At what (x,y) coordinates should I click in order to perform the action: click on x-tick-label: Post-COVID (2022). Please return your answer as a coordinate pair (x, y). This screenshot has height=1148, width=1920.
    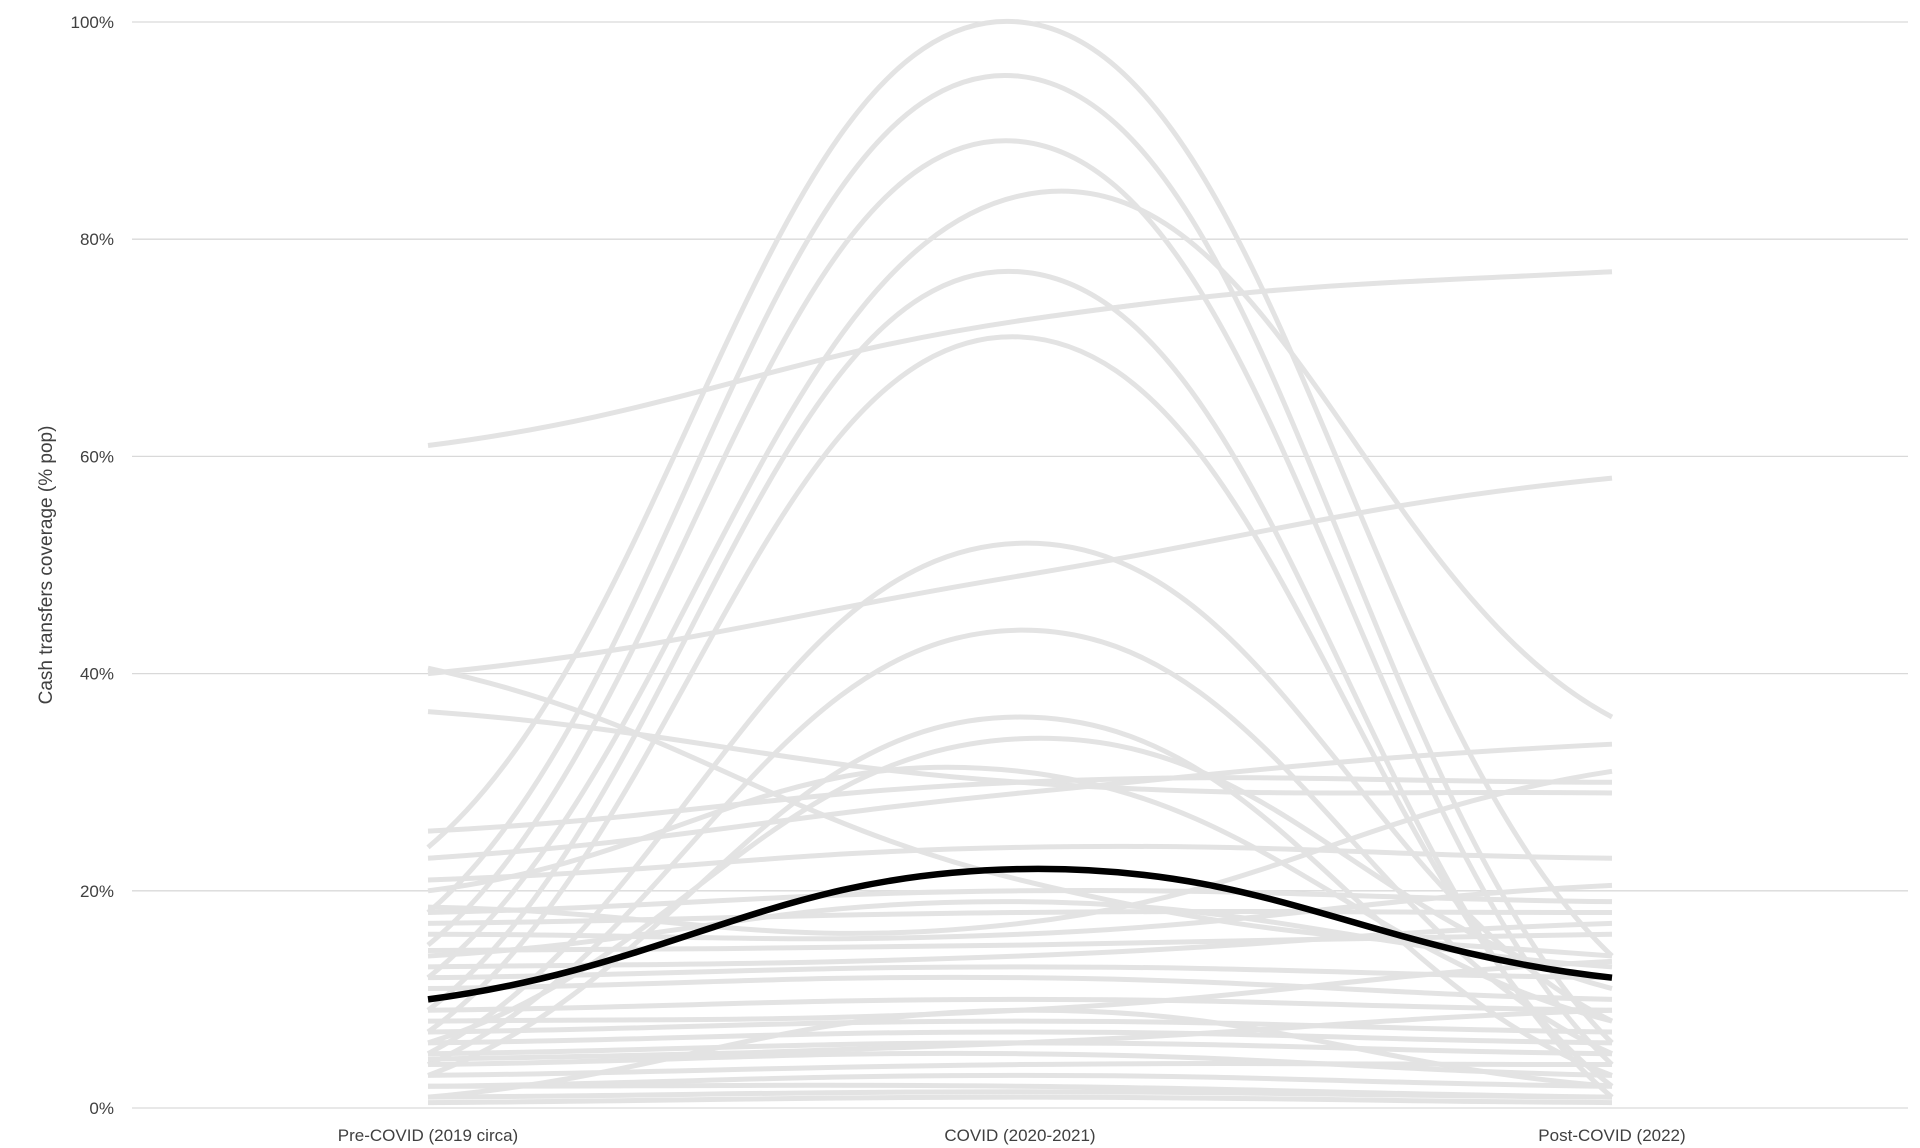
    Looking at the image, I should click on (1611, 1135).